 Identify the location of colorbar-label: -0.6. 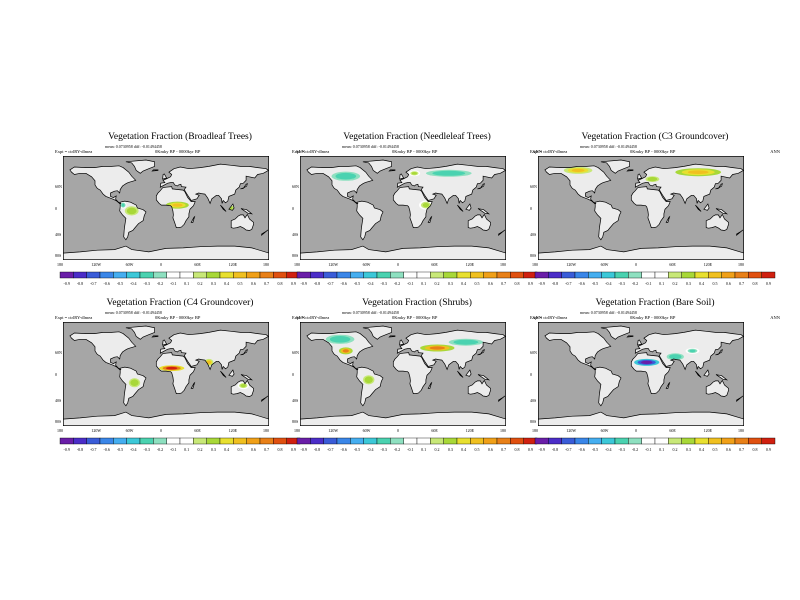
(343, 283).